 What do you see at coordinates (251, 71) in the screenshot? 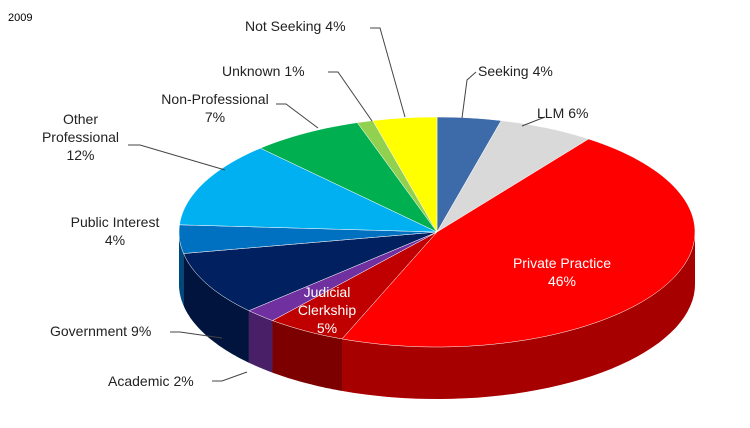
I see `category-label: Unknown` at bounding box center [251, 71].